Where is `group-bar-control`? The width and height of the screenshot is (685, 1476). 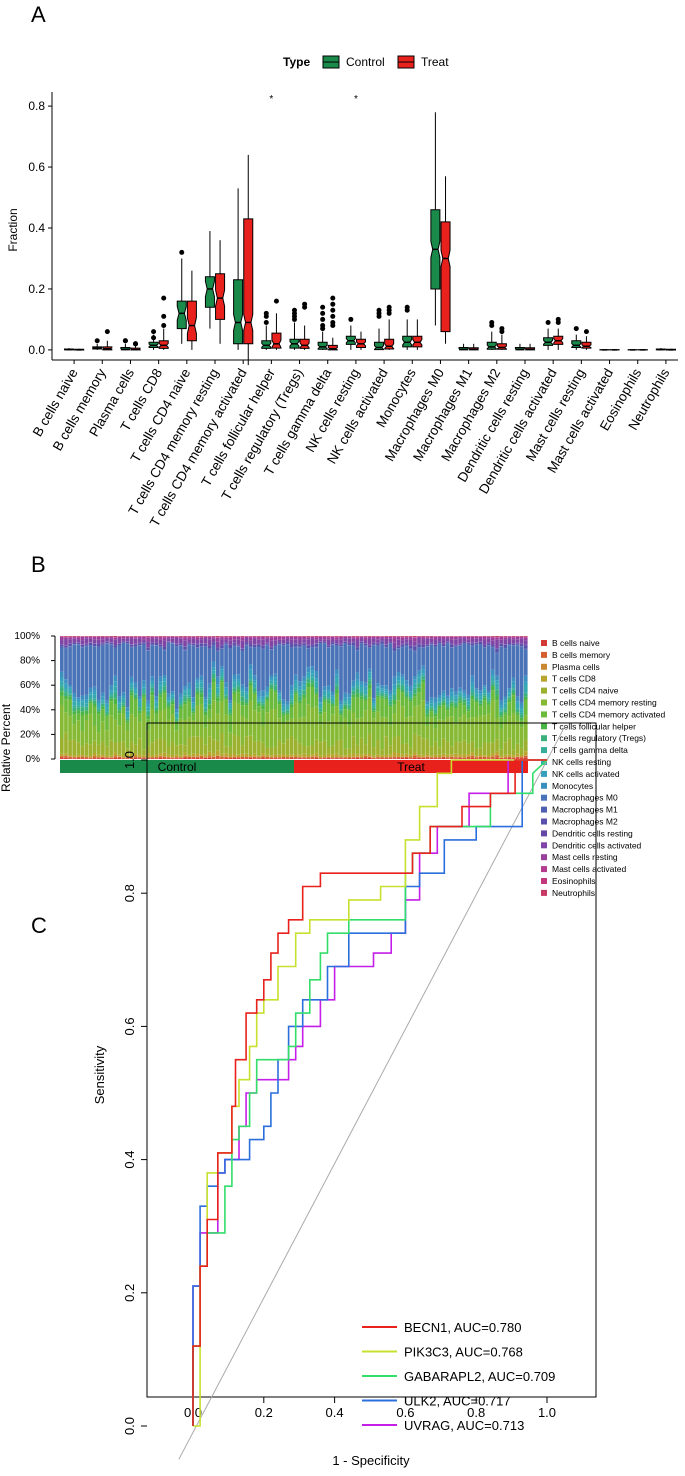 group-bar-control is located at coordinates (177, 766).